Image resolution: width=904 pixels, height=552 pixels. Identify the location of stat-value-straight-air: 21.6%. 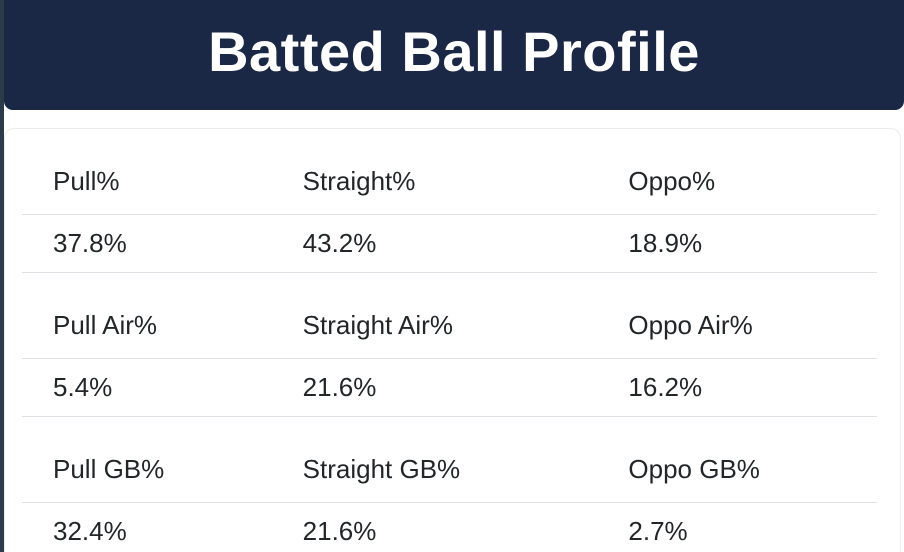
(434, 387).